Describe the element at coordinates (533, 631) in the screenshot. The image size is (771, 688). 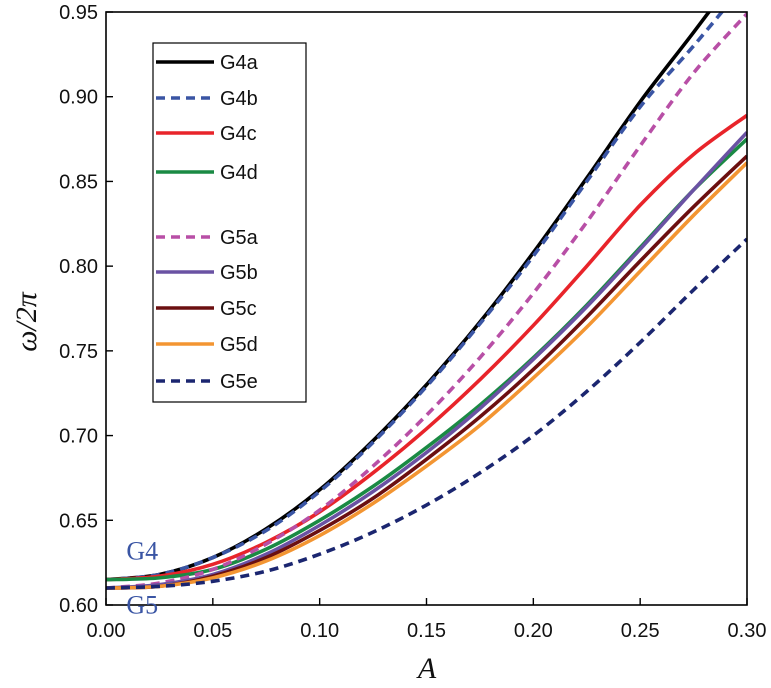
I see `x-tick-label: 0.20` at that location.